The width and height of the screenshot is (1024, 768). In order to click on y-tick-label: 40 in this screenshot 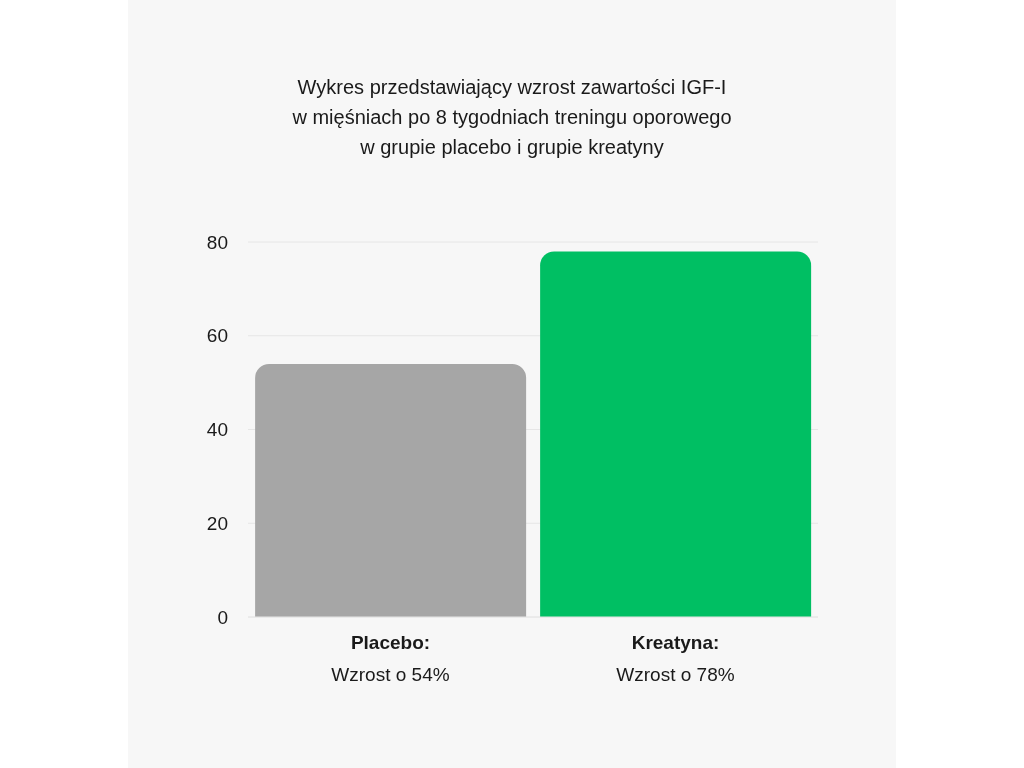, I will do `click(217, 430)`.